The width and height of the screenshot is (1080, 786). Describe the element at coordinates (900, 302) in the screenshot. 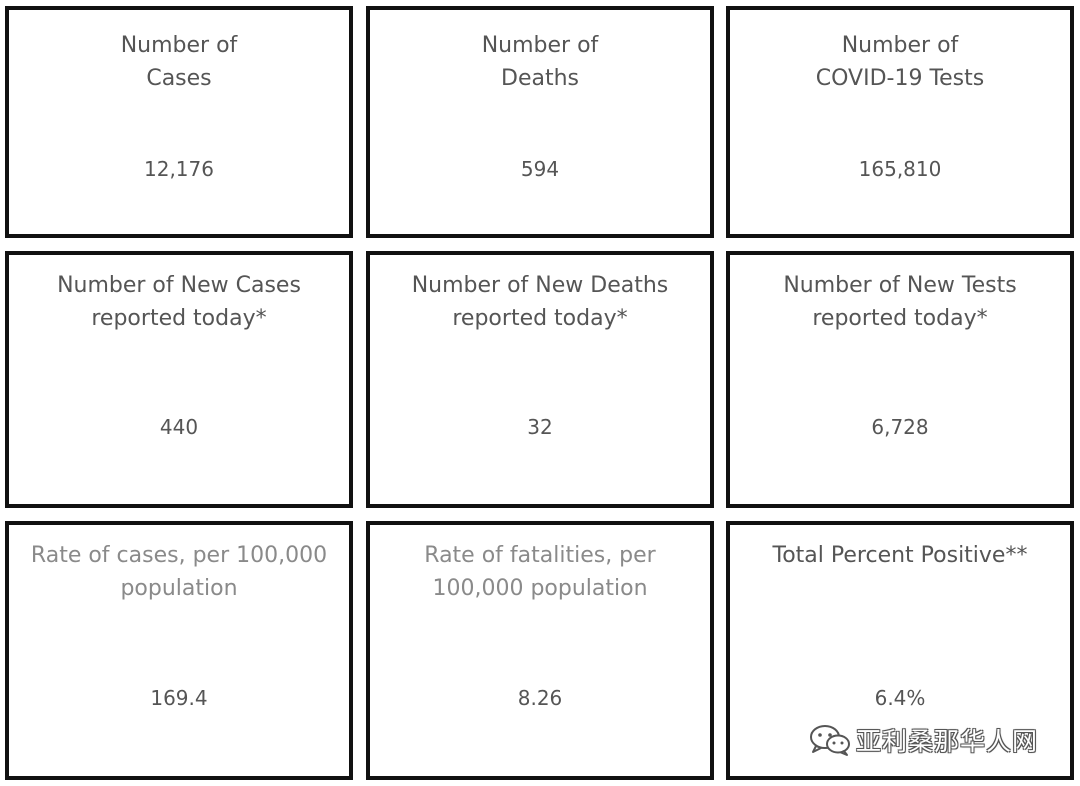

I see `card-title: Number of New Tests reported today*` at that location.